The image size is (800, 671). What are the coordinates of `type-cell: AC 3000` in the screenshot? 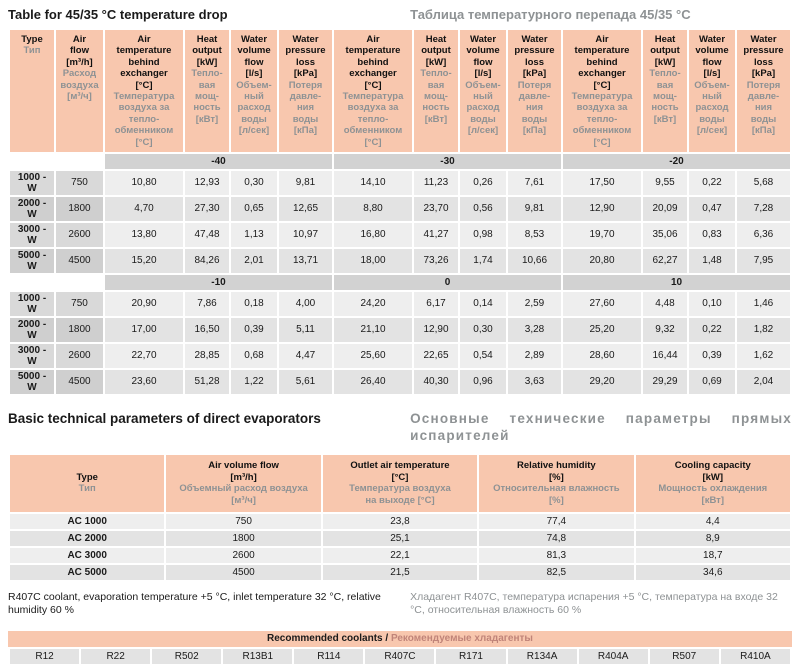 It's located at (87, 555).